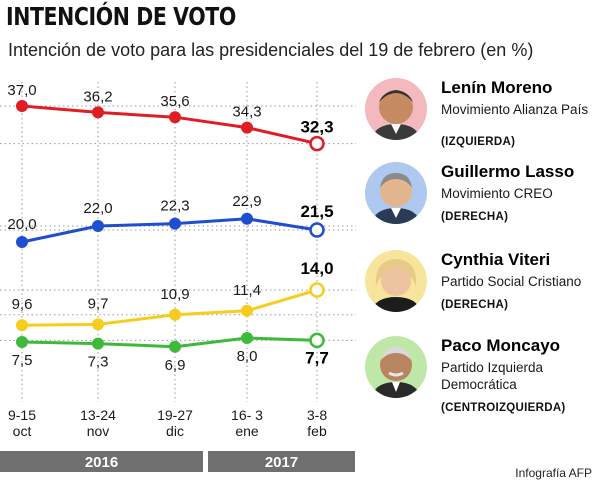  What do you see at coordinates (98, 415) in the screenshot?
I see `tick-label: 13-24` at bounding box center [98, 415].